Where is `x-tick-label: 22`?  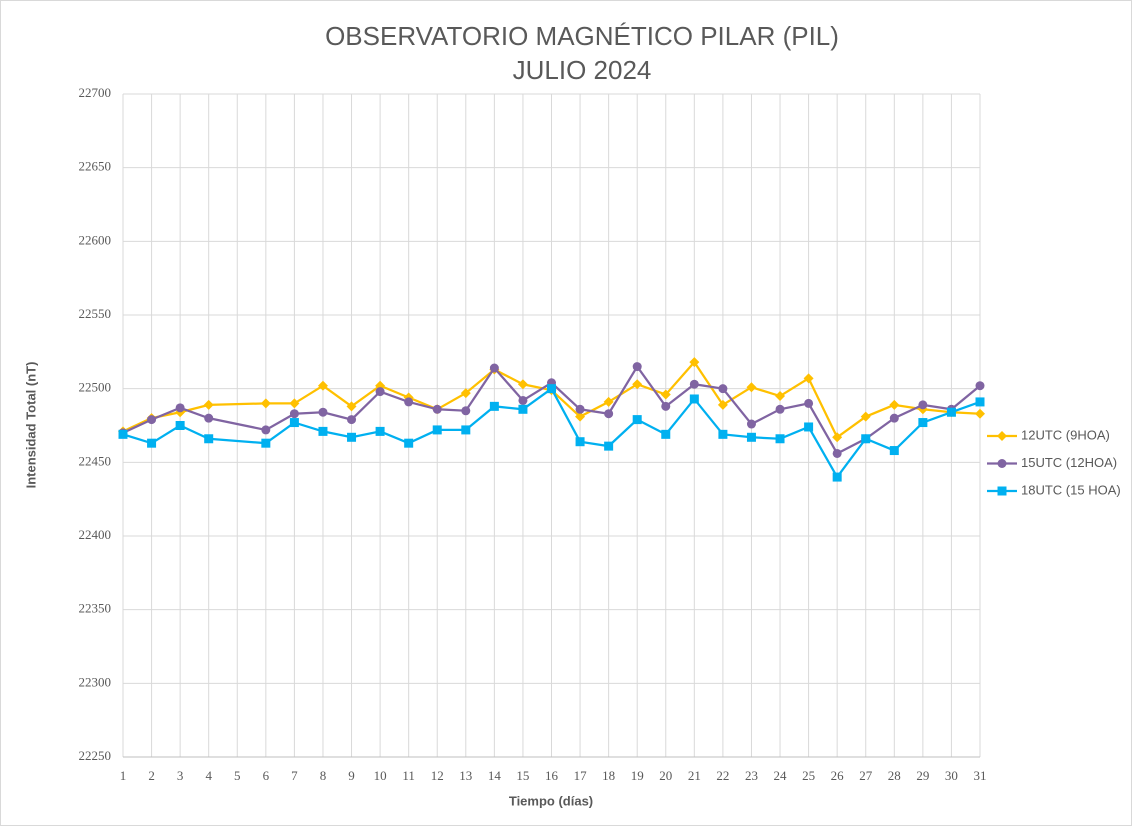
x-tick-label: 22 is located at coordinates (722, 775).